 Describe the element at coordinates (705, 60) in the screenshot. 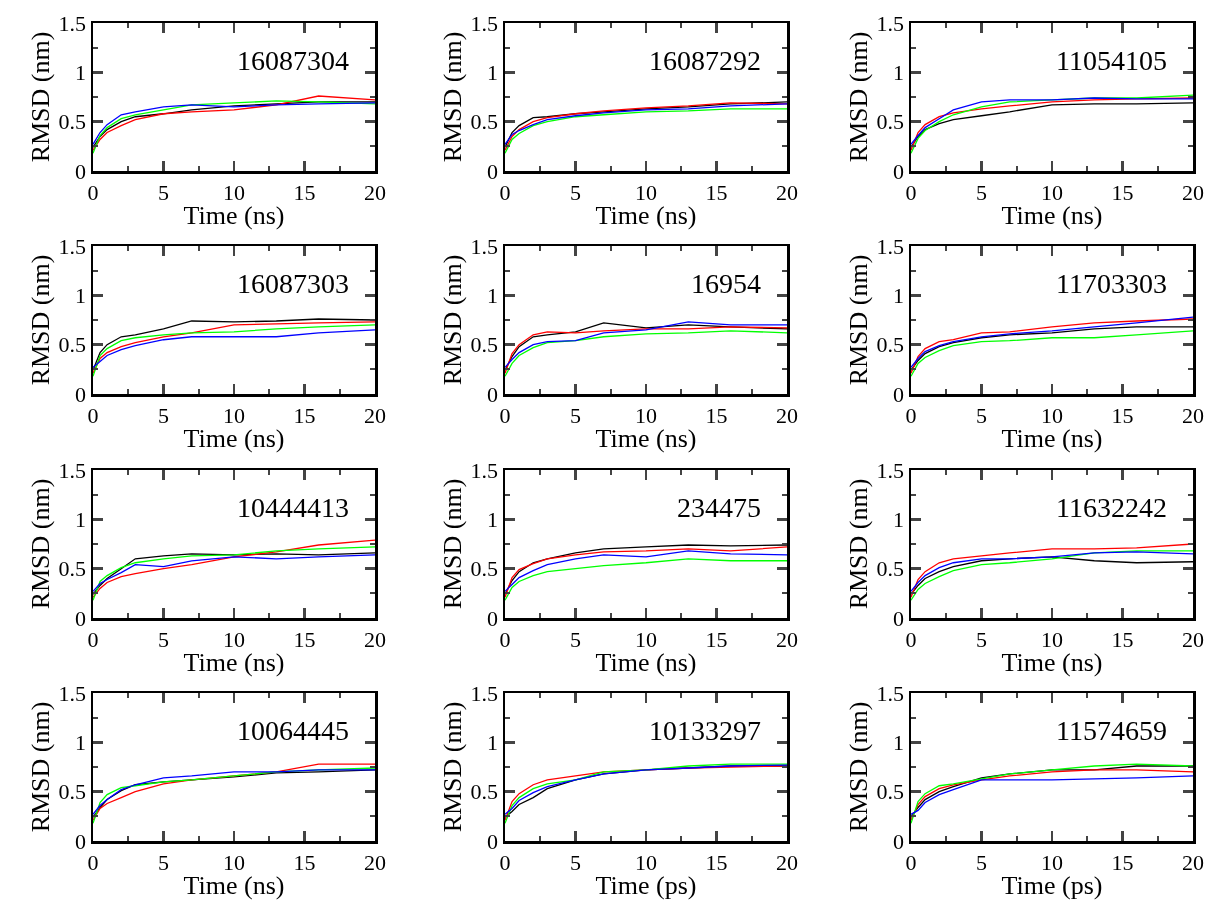

I see `text: 16087292` at that location.